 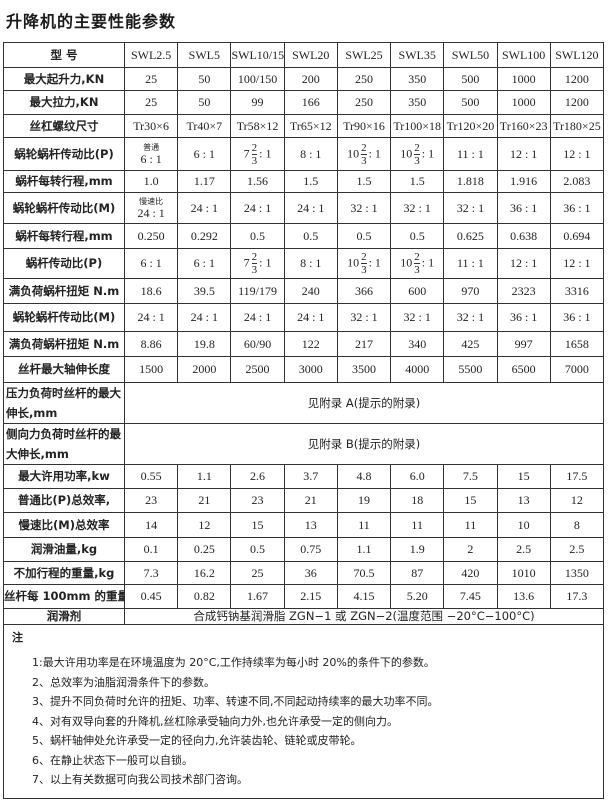 I want to click on row-label: 不加行程的重量,kg, so click(x=64, y=573).